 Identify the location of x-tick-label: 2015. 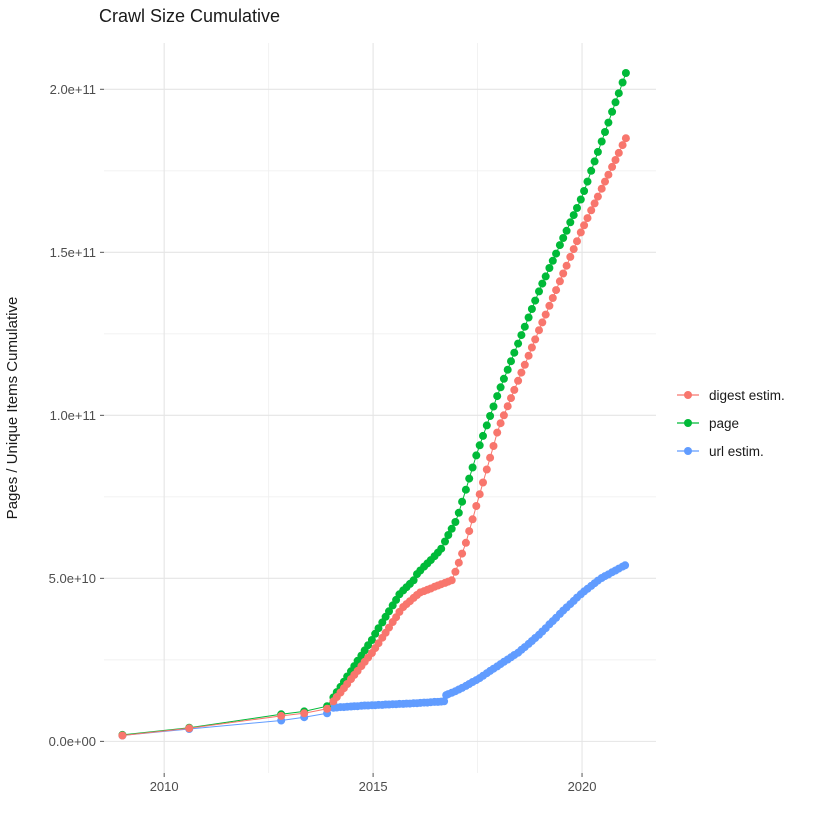
(373, 786).